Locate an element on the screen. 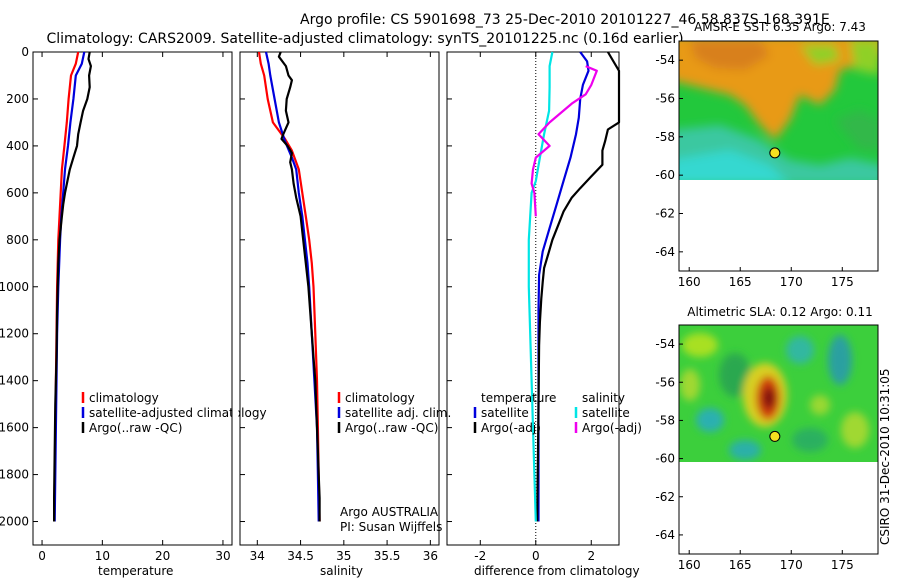  salinity-note-agency: Argo AUSTRALIA is located at coordinates (389, 512).